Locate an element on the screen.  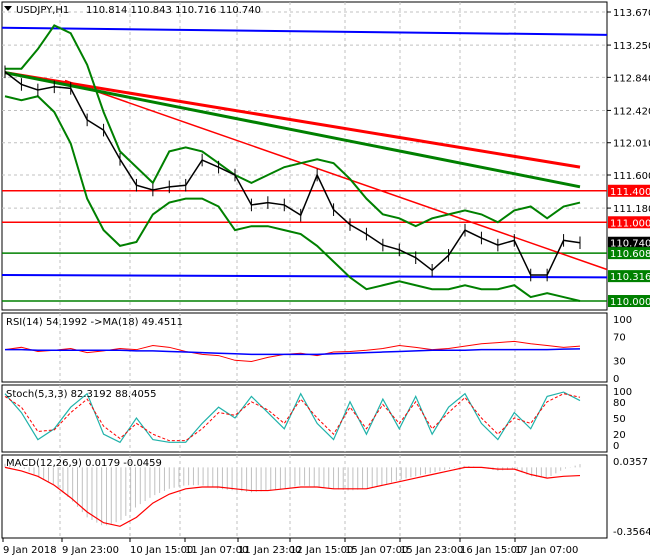
x-tick-label: 11 Jan 07:00 is located at coordinates (216, 550).